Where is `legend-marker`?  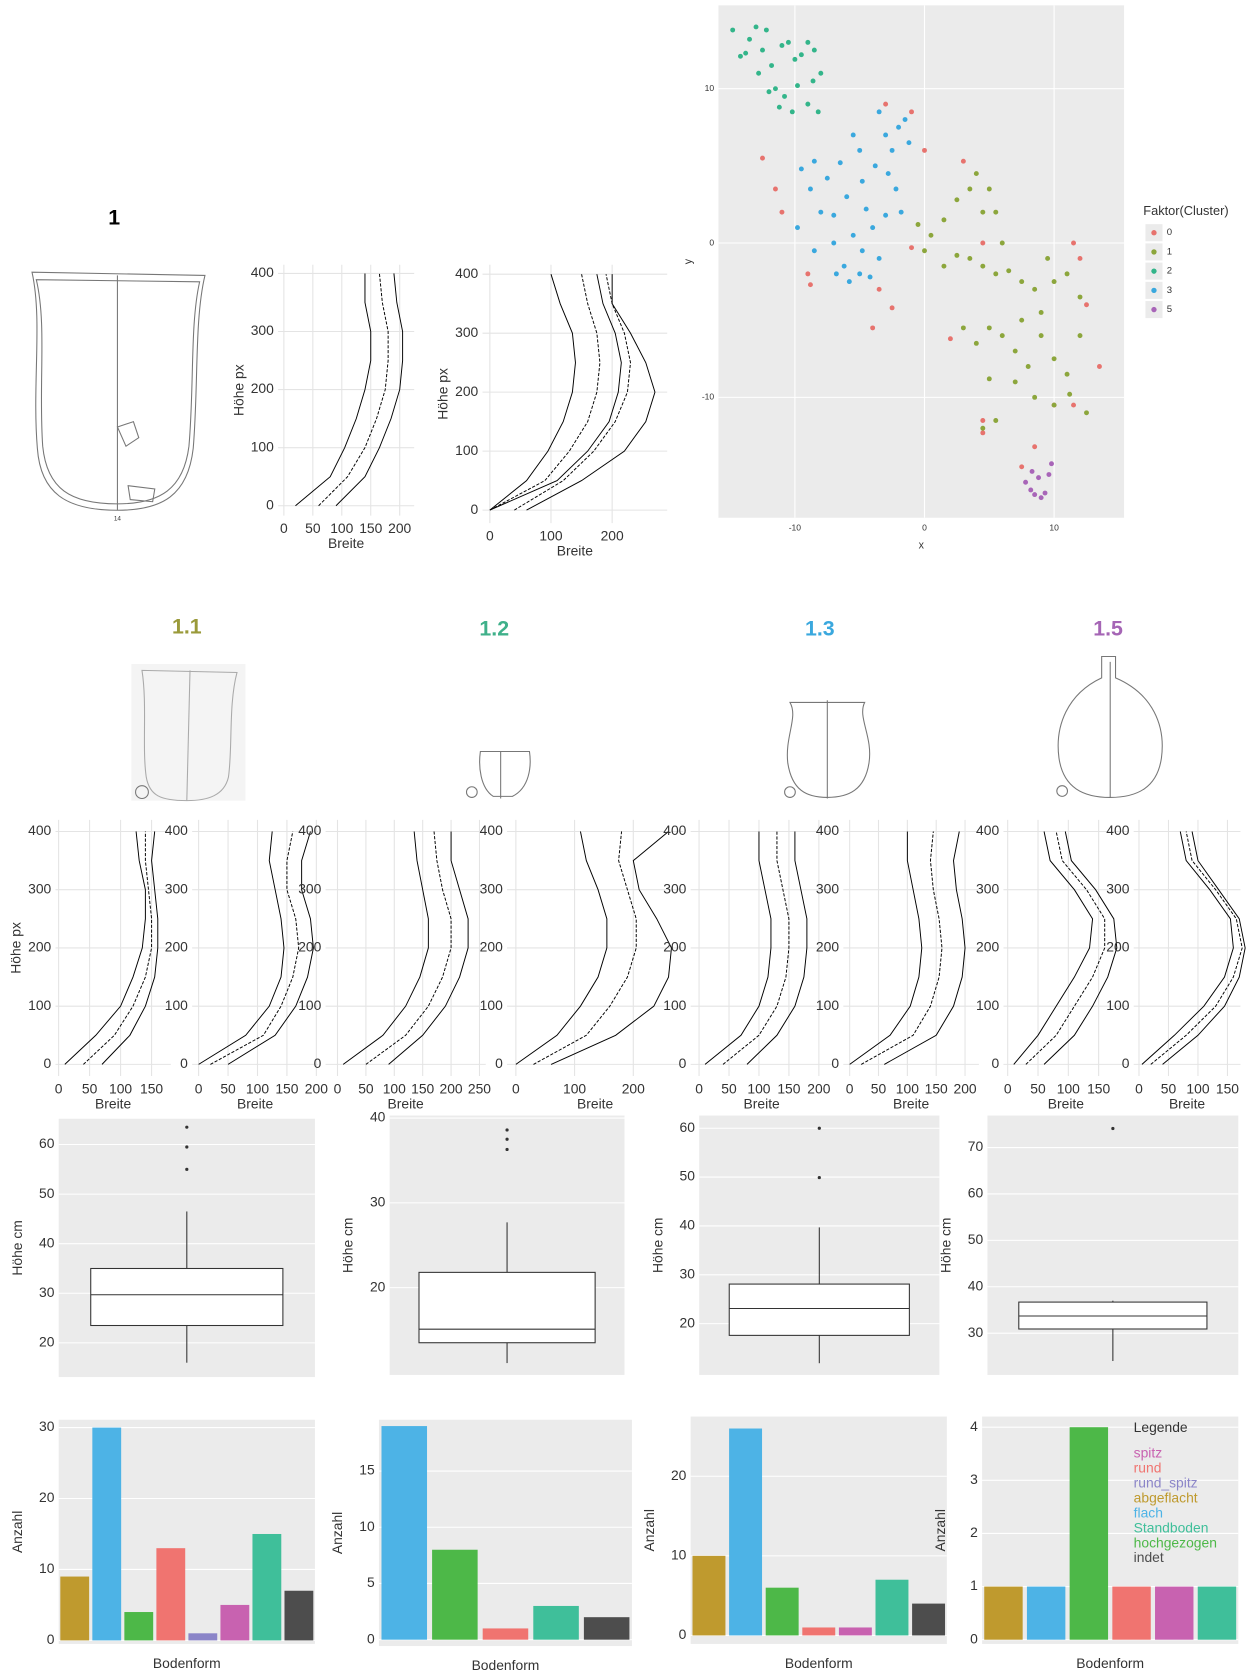 legend-marker is located at coordinates (1154, 309).